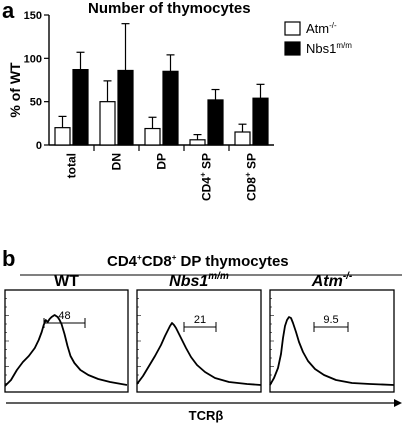 This screenshot has height=425, width=404. What do you see at coordinates (199, 280) in the screenshot?
I see `histogram-title: Nbs1m/m` at bounding box center [199, 280].